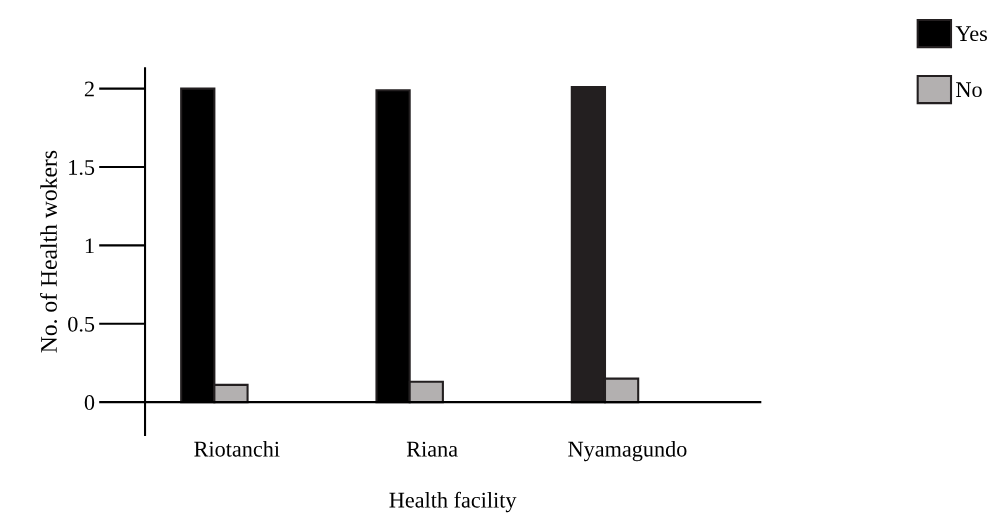  Describe the element at coordinates (89, 89) in the screenshot. I see `y-tick-label: 2` at that location.